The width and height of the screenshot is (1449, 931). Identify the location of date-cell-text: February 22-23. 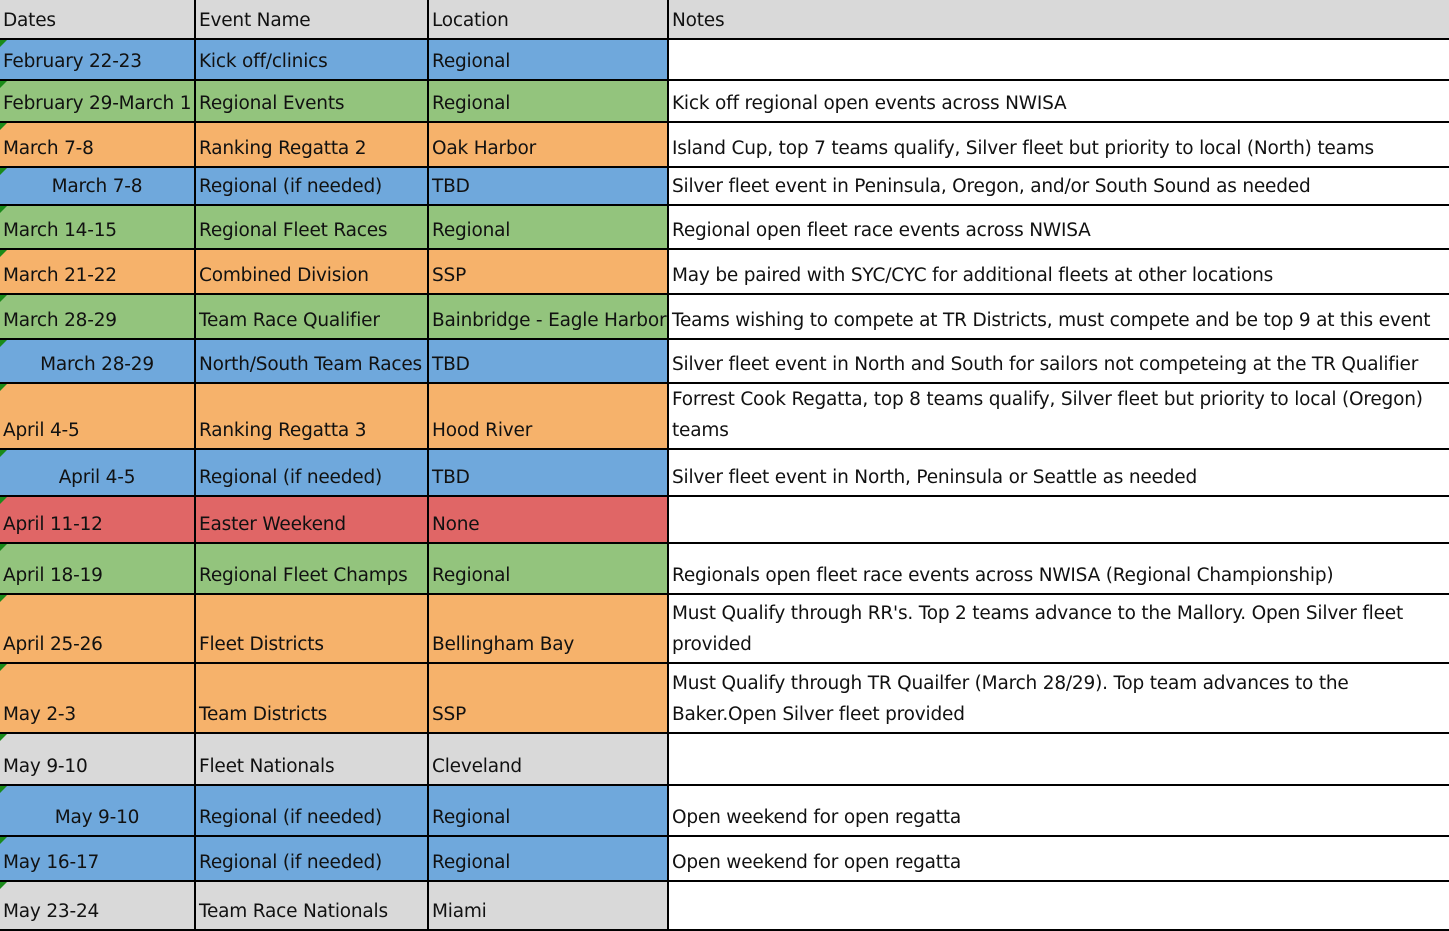
(72, 61).